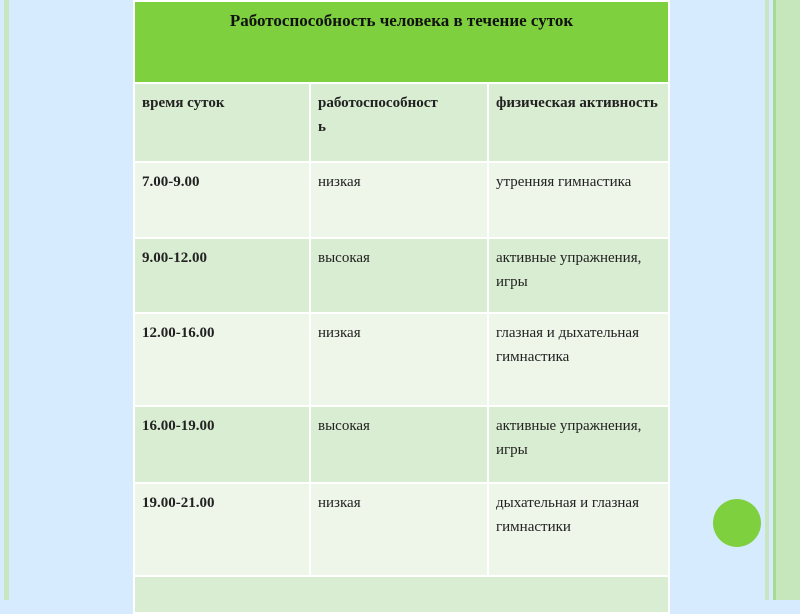 The height and width of the screenshot is (614, 800). What do you see at coordinates (222, 359) in the screenshot?
I see `time-cell: 12.00-16.00` at bounding box center [222, 359].